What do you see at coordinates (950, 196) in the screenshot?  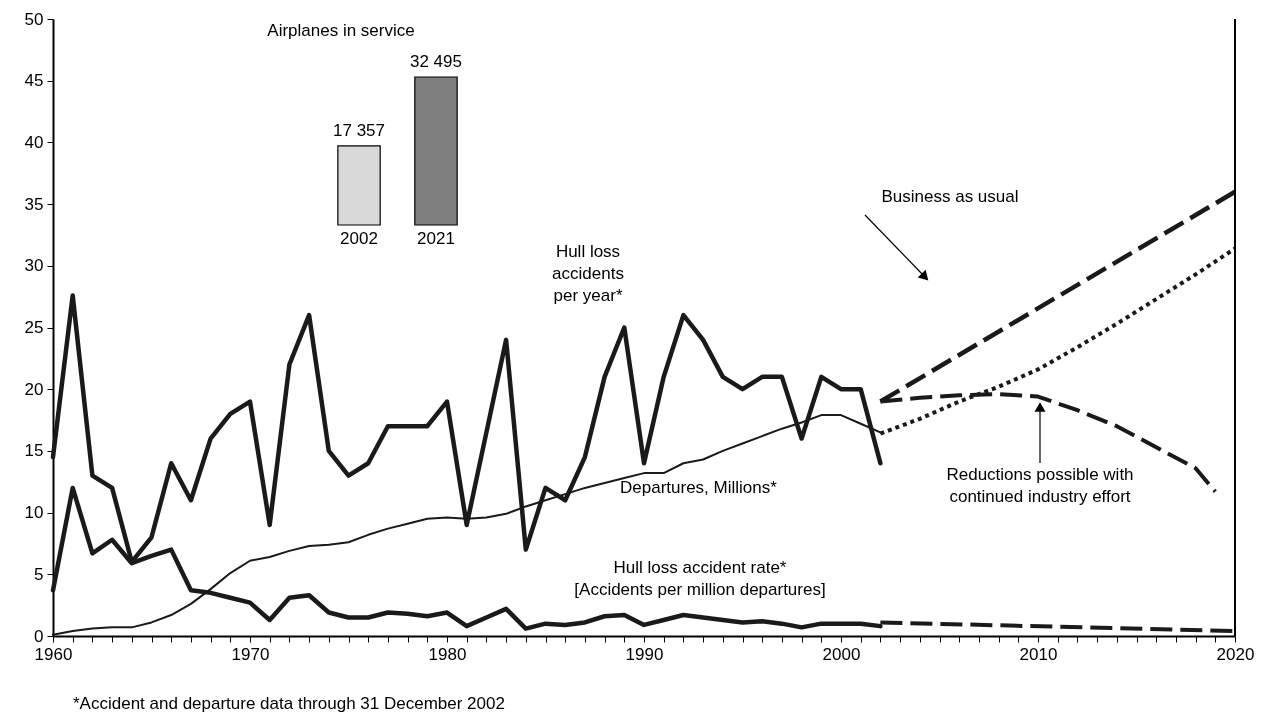 I see `text: Business as usual` at bounding box center [950, 196].